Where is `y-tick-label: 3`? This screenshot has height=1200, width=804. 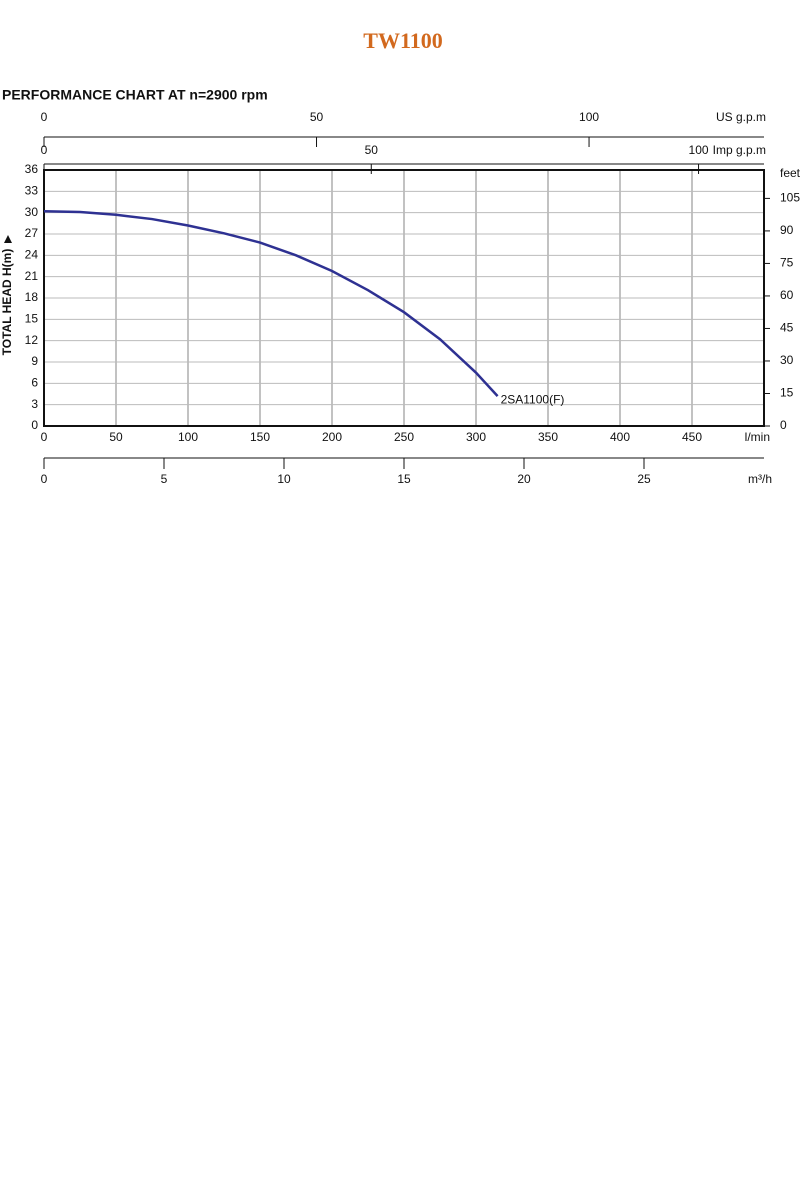
y-tick-label: 3 is located at coordinates (34, 404).